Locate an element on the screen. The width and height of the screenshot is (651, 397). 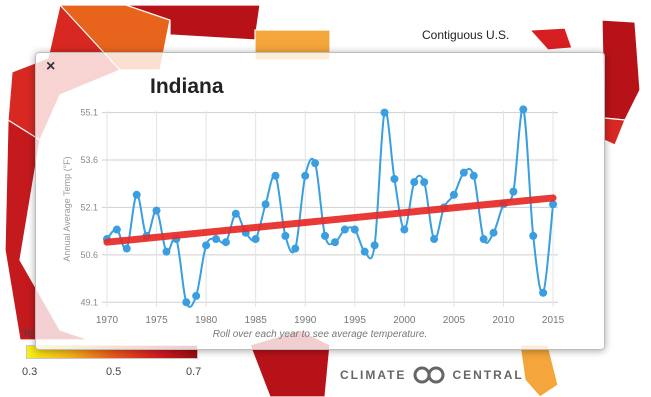
close-icon: × is located at coordinates (51, 66).